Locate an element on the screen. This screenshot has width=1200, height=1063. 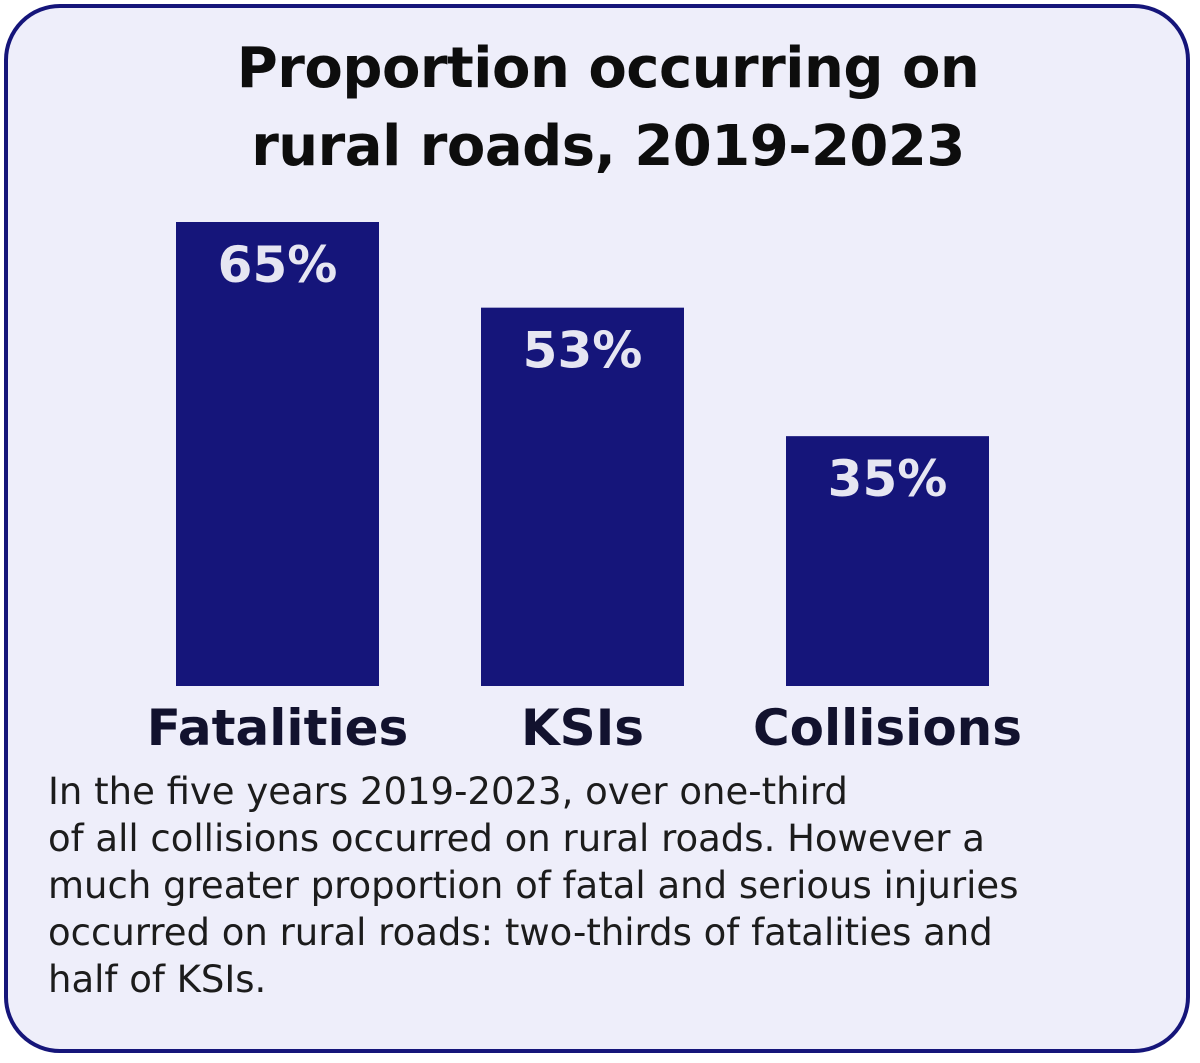
chart-title-line-2: rural roads, 2019-2023 is located at coordinates (608, 146).